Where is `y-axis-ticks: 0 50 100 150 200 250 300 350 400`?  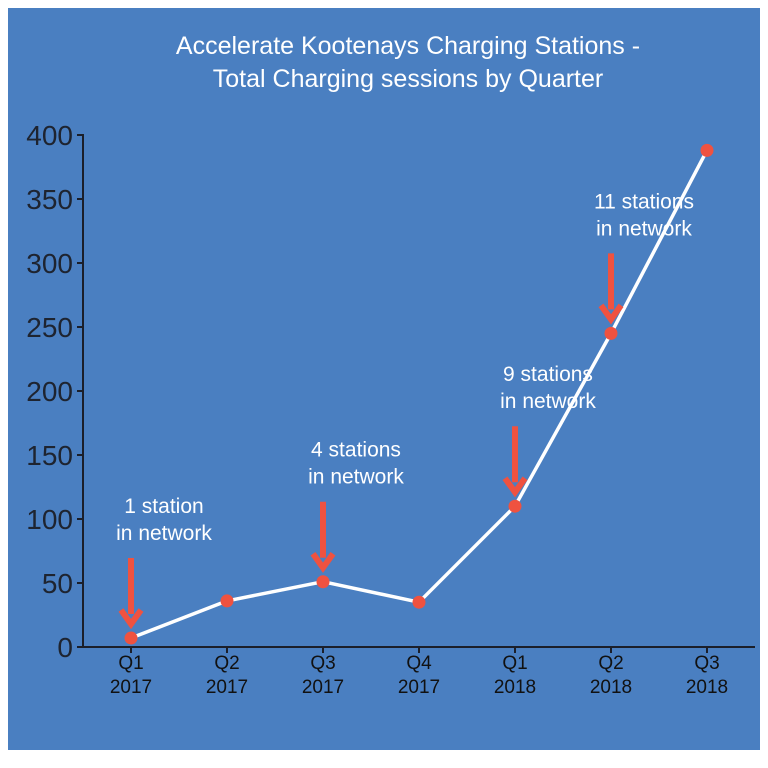
y-axis-ticks: 0 50 100 150 200 250 300 350 400 is located at coordinates (54, 391).